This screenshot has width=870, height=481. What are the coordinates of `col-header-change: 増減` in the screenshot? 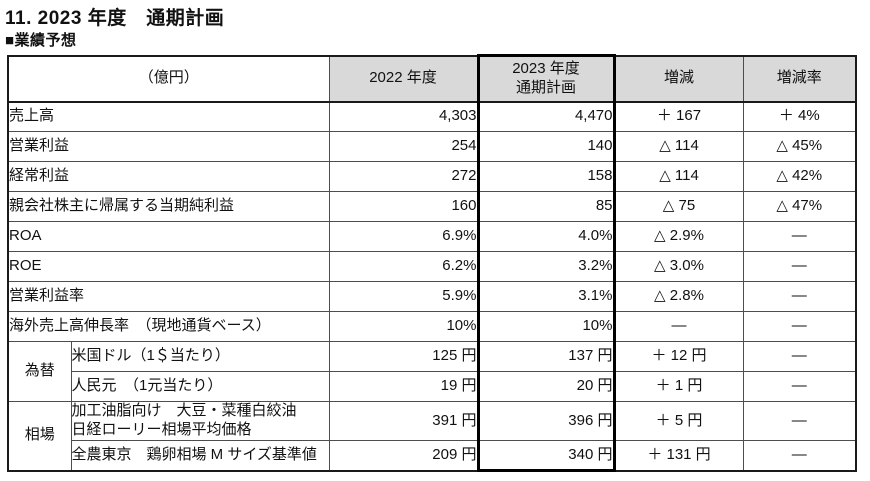 It's located at (678, 79).